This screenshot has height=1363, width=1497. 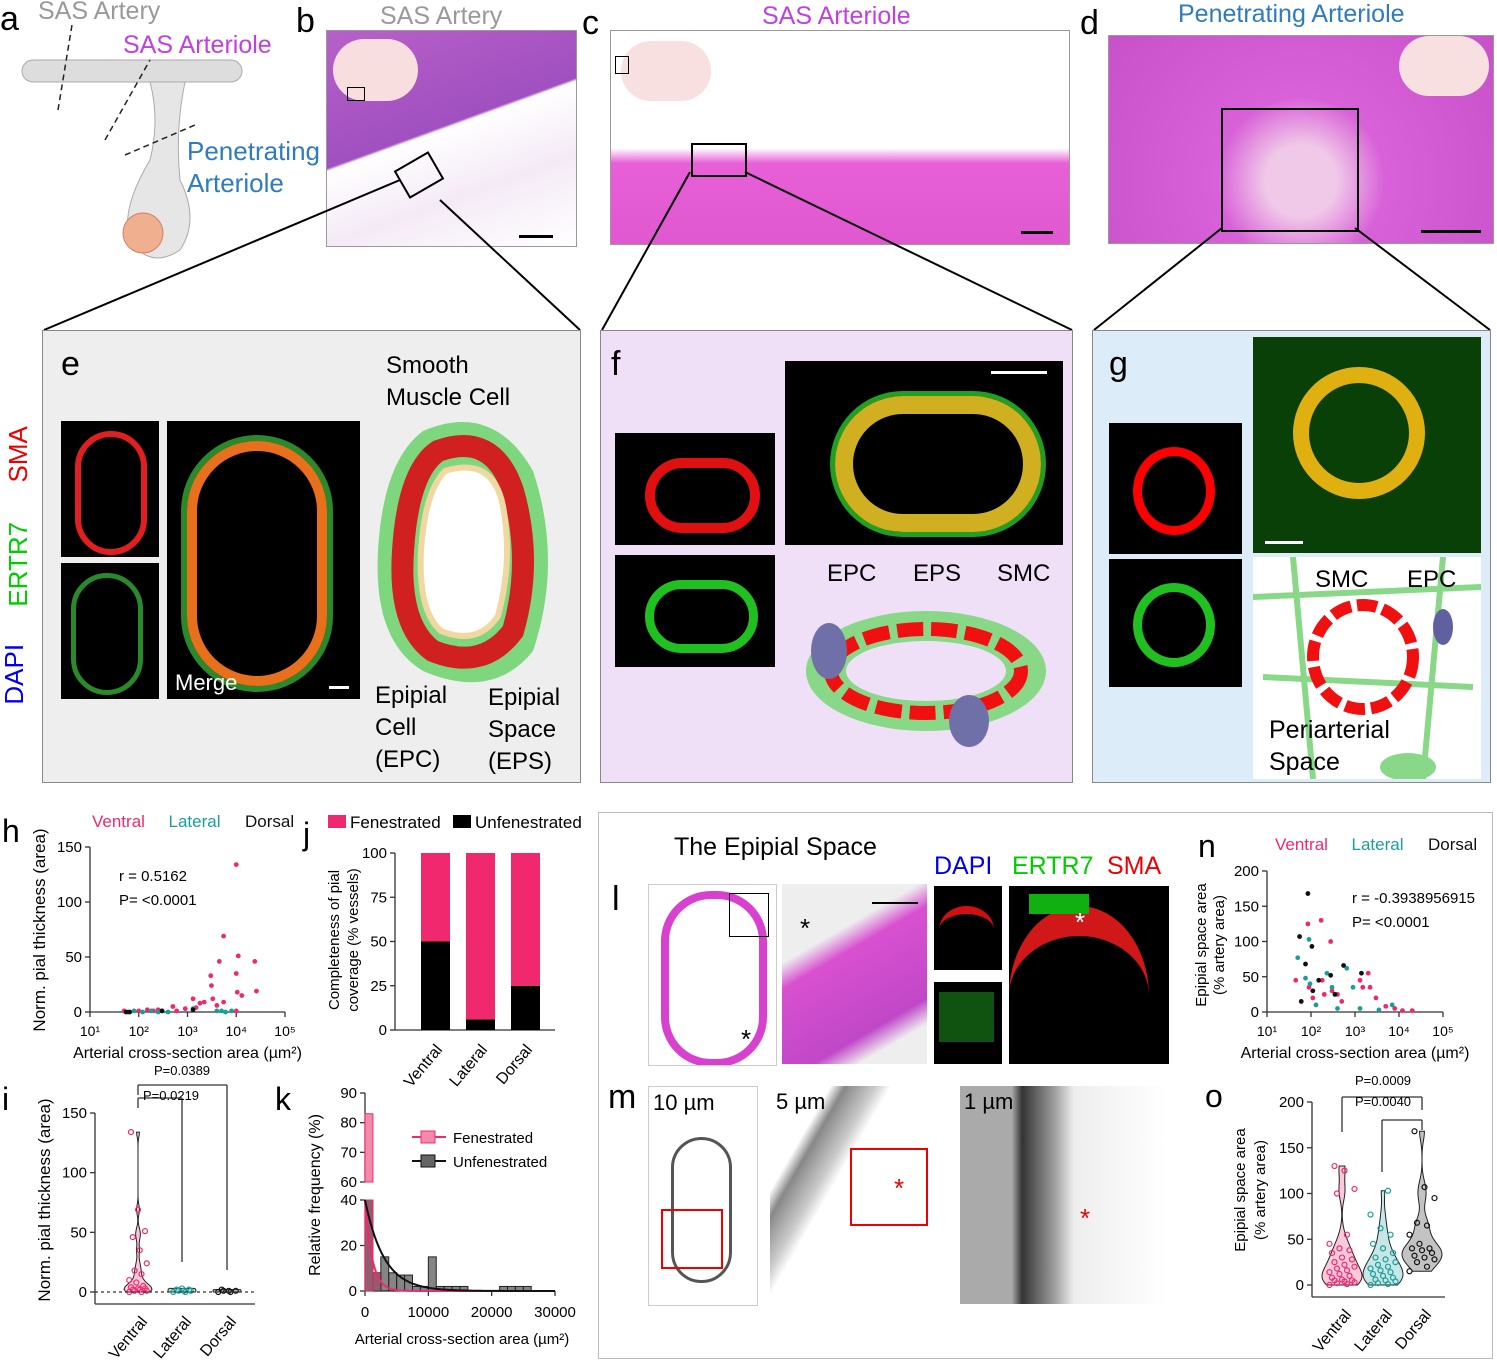 What do you see at coordinates (462, 821) in the screenshot?
I see `legend-swatch-unfenestrated` at bounding box center [462, 821].